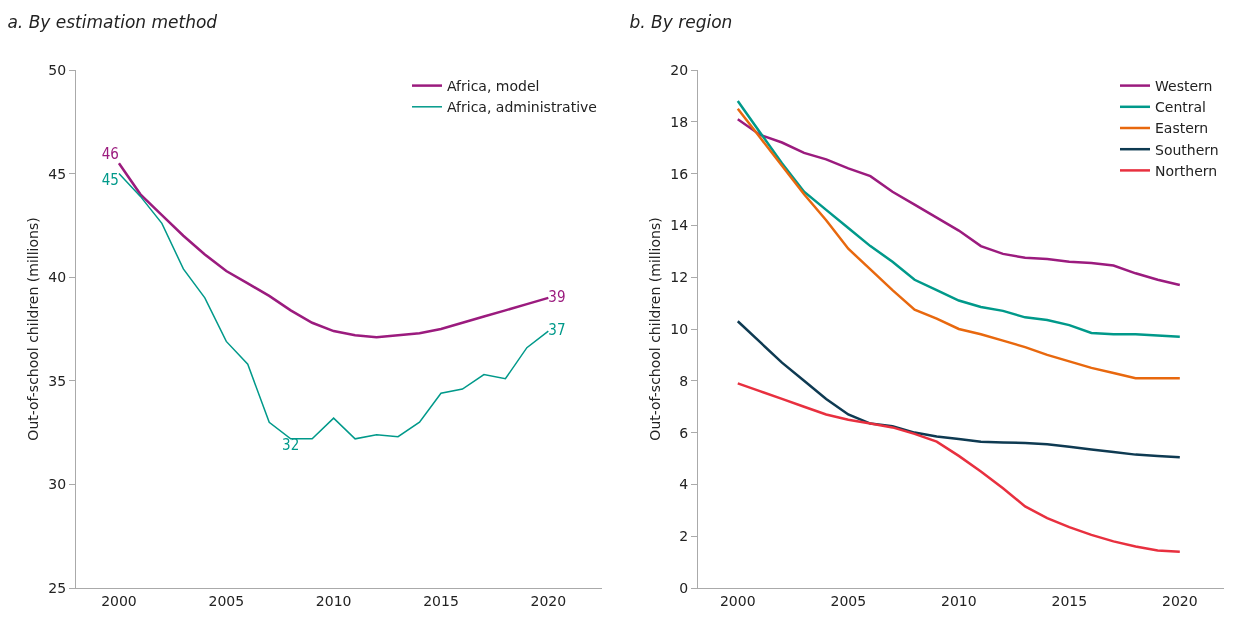  I want to click on y-tick-label: 8, so click(684, 380).